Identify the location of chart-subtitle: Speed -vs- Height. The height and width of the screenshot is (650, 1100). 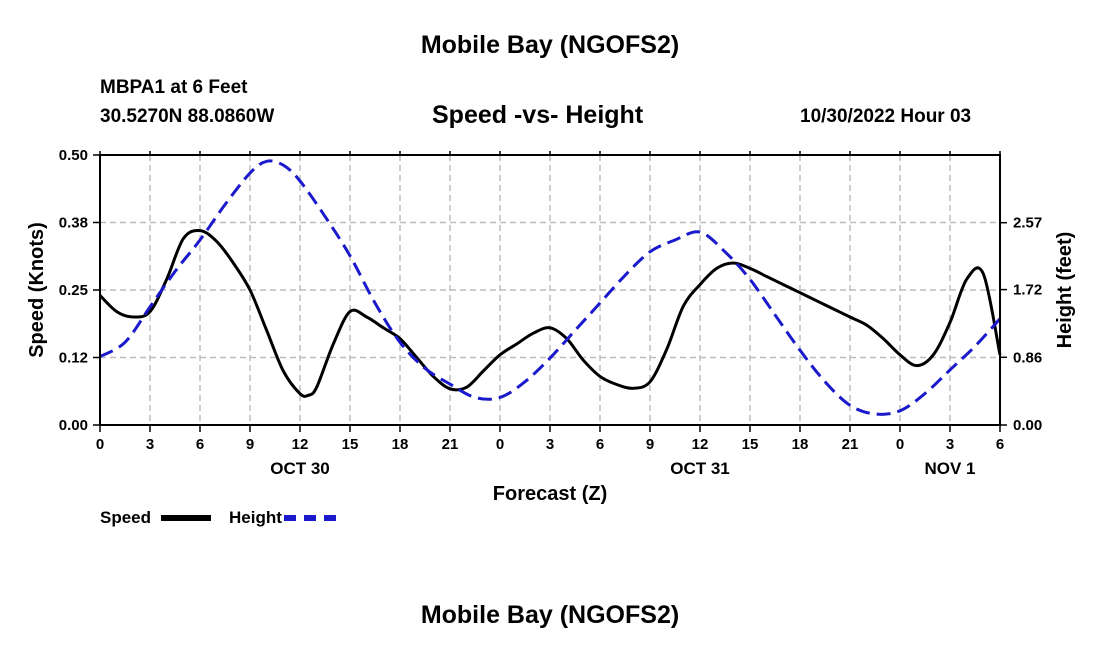
(538, 115).